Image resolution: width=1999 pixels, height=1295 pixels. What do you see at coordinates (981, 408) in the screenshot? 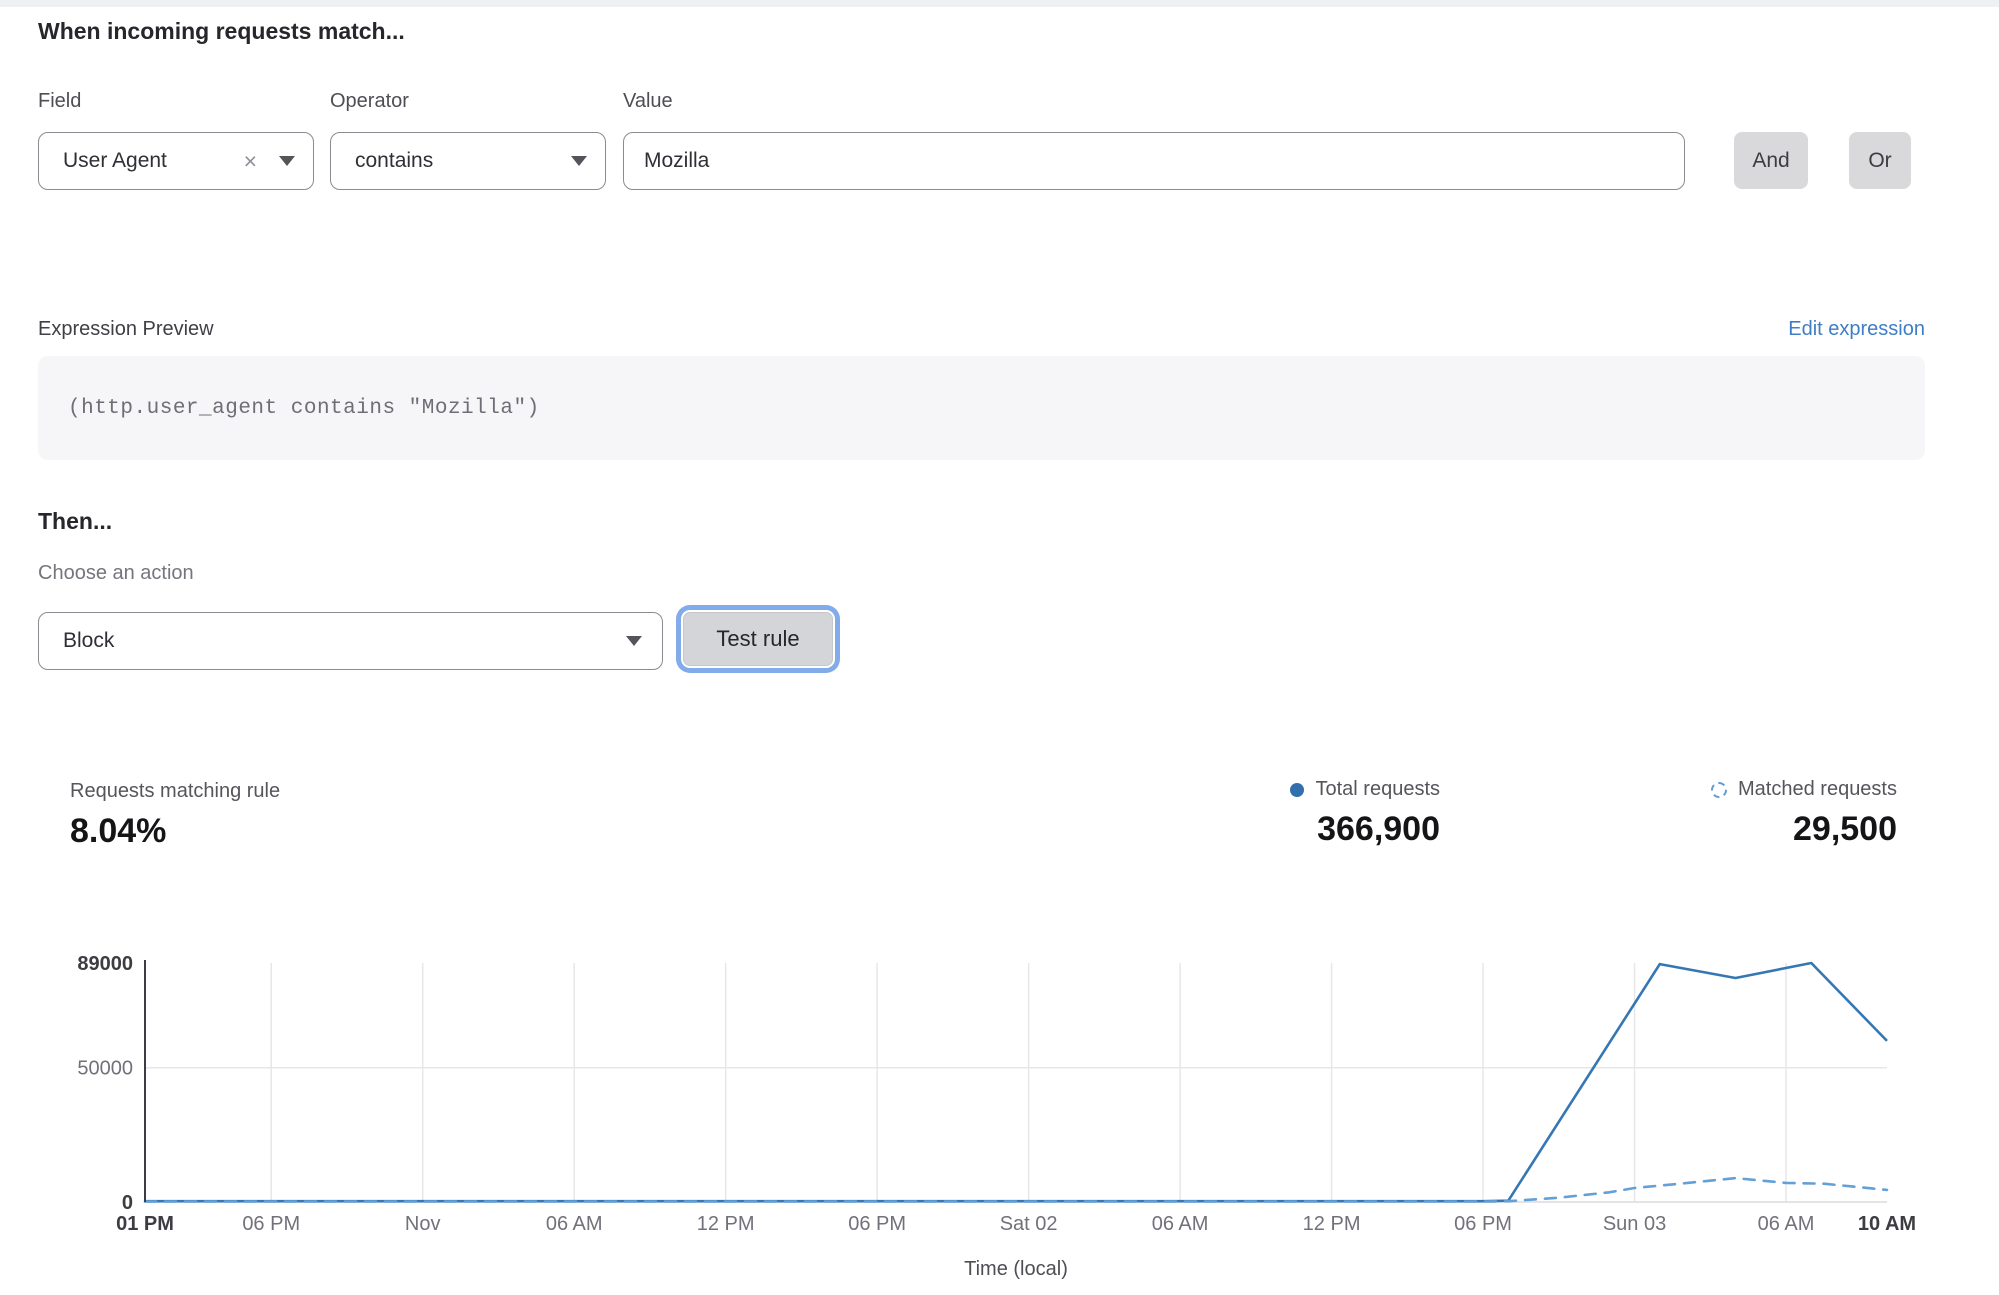
I see `expression-preview-box: (http.user_agent contains "Mozilla")` at bounding box center [981, 408].